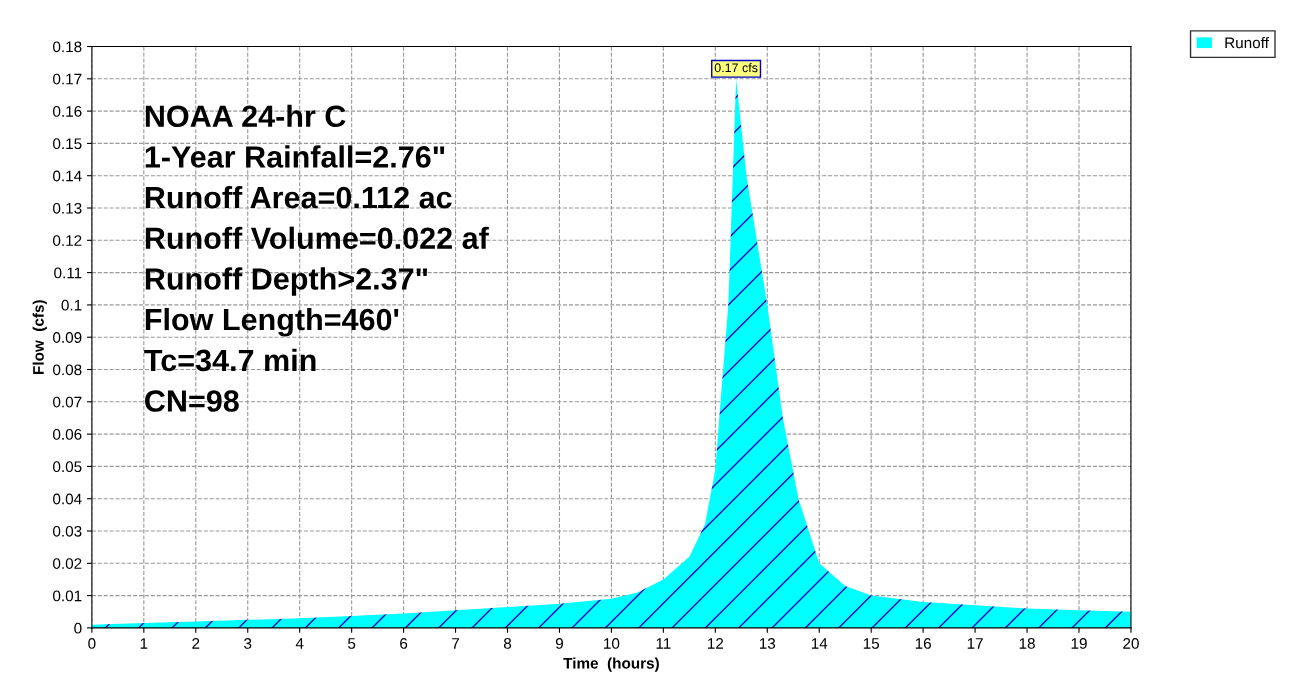  What do you see at coordinates (67, 596) in the screenshot?
I see `y-tick-label: 0.01` at bounding box center [67, 596].